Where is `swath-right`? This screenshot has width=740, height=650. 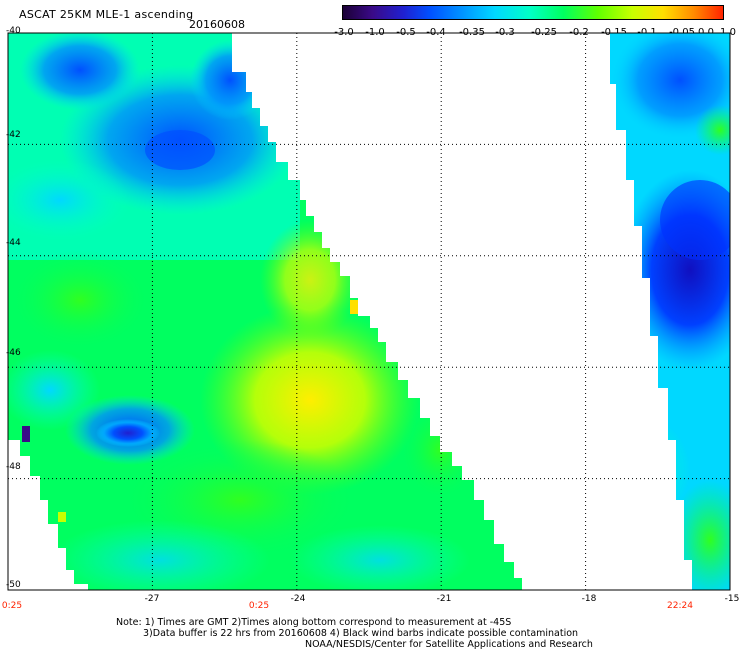 swath-right is located at coordinates (670, 311).